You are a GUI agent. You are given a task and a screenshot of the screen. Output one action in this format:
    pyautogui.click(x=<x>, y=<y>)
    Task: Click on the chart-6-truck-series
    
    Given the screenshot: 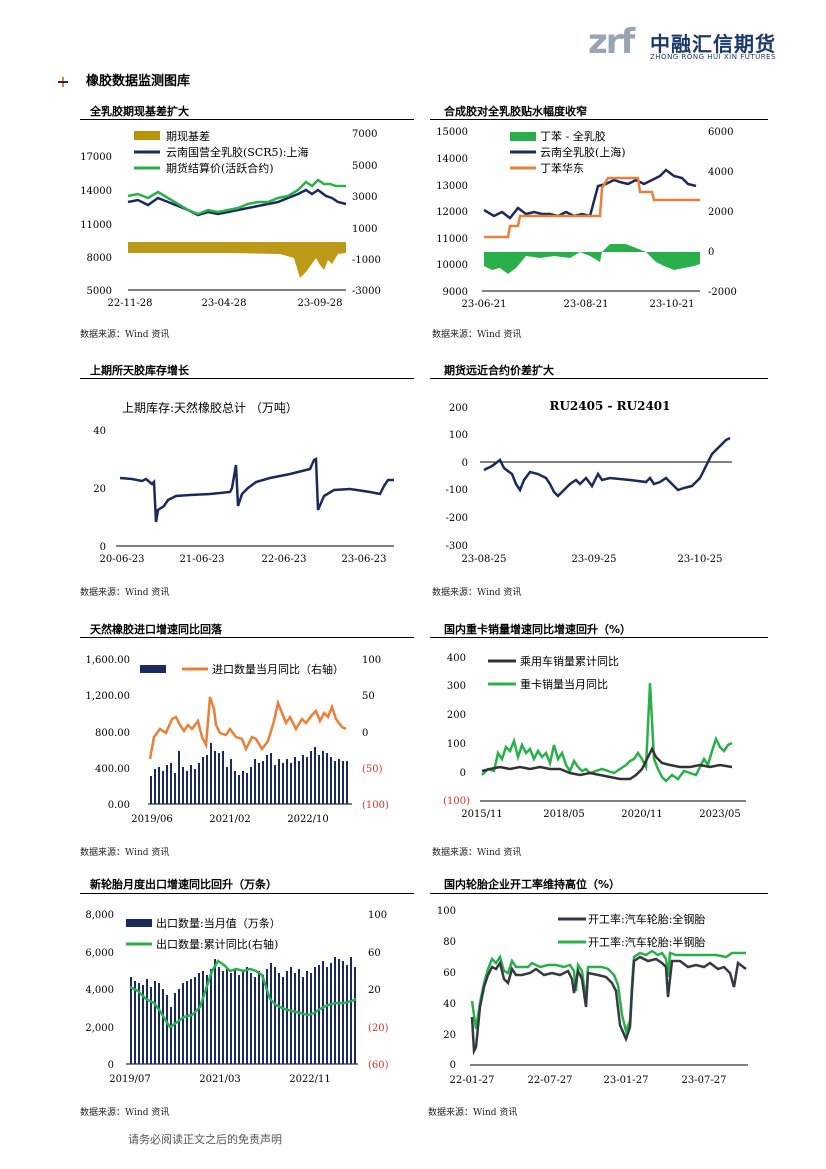 What is the action you would take?
    pyautogui.click(x=607, y=732)
    